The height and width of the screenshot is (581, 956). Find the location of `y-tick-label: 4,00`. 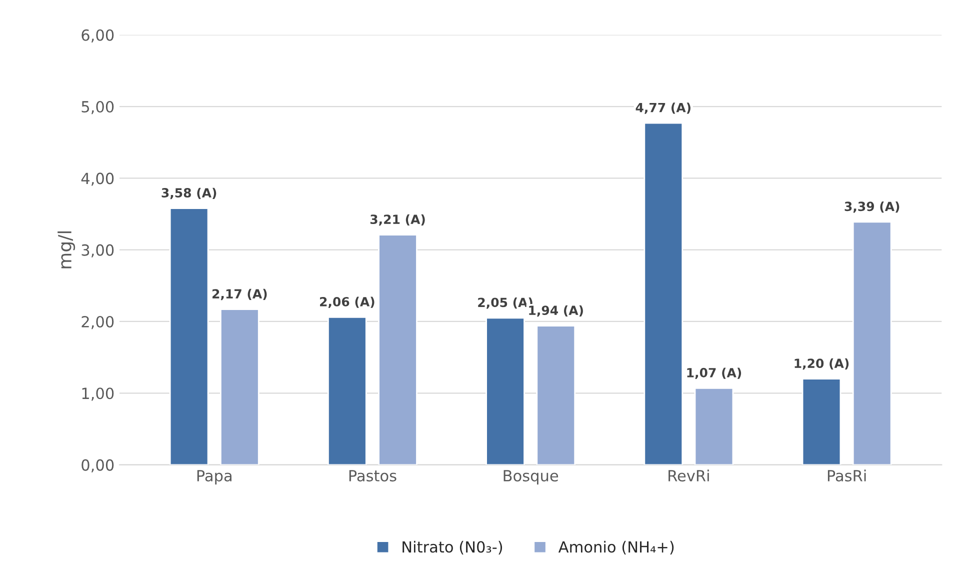

y-tick-label: 4,00 is located at coordinates (97, 179).